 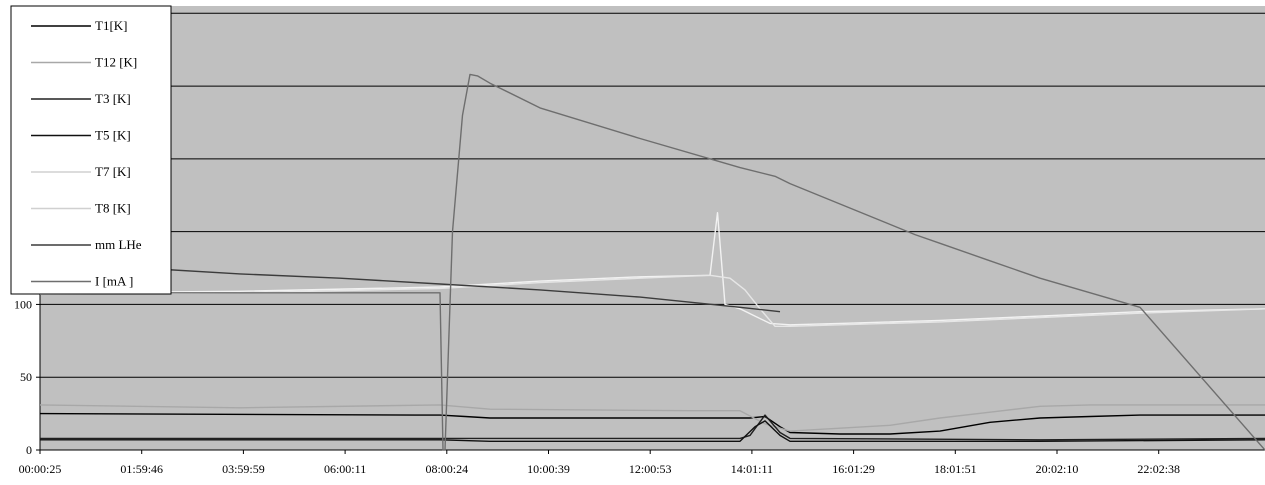 What do you see at coordinates (114, 281) in the screenshot?
I see `legend-label: I [mA ]` at bounding box center [114, 281].